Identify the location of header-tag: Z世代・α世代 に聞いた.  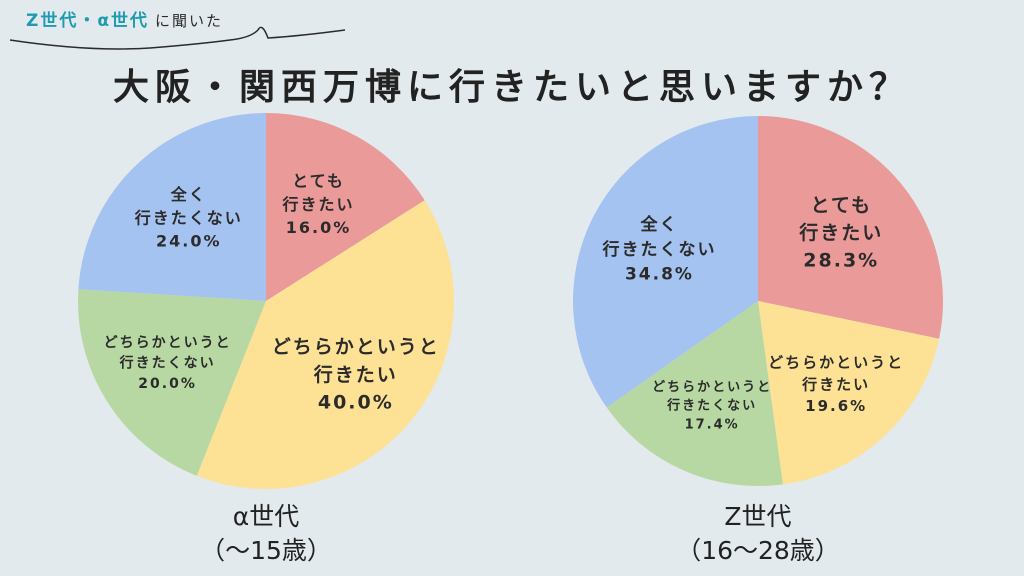
(124, 18).